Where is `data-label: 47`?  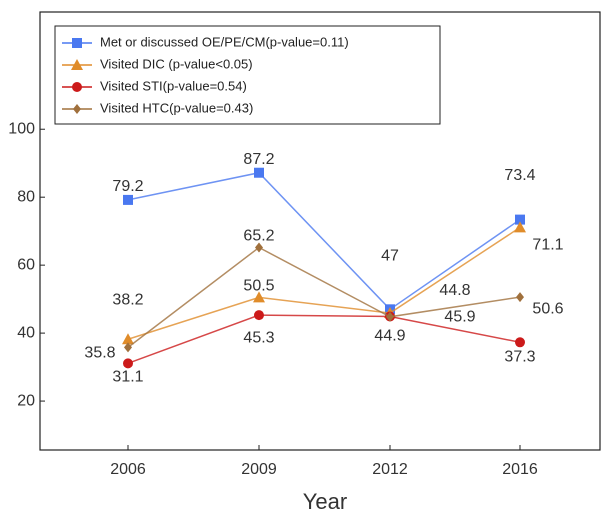
data-label: 47 is located at coordinates (390, 256).